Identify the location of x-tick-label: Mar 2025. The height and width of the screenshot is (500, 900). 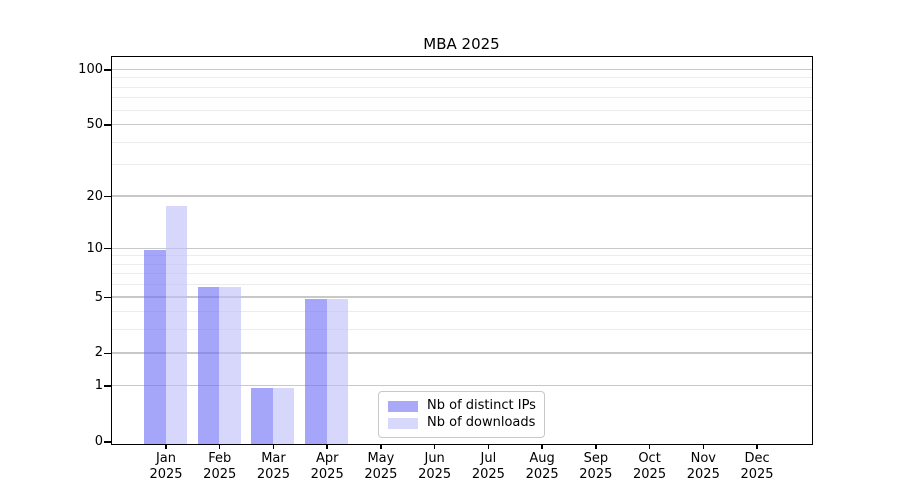
(273, 466).